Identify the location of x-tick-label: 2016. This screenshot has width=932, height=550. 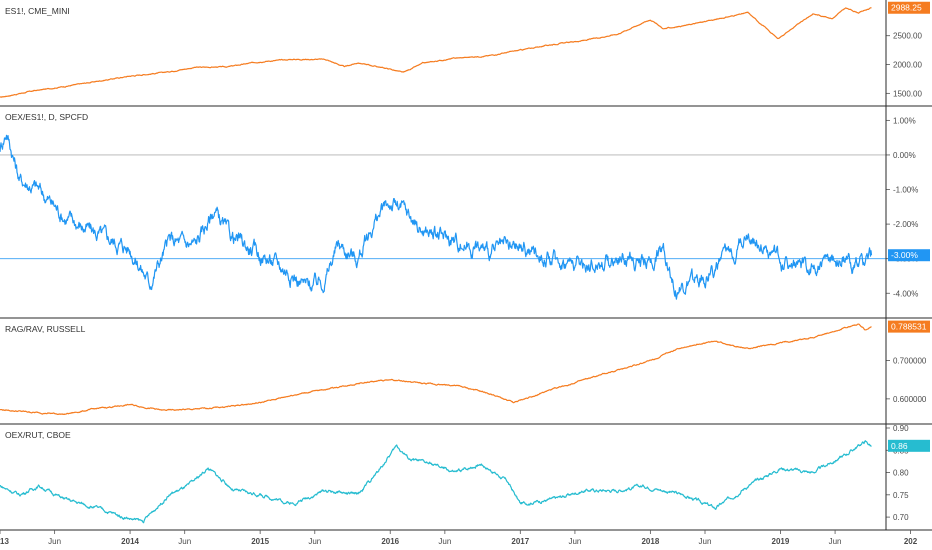
(390, 541).